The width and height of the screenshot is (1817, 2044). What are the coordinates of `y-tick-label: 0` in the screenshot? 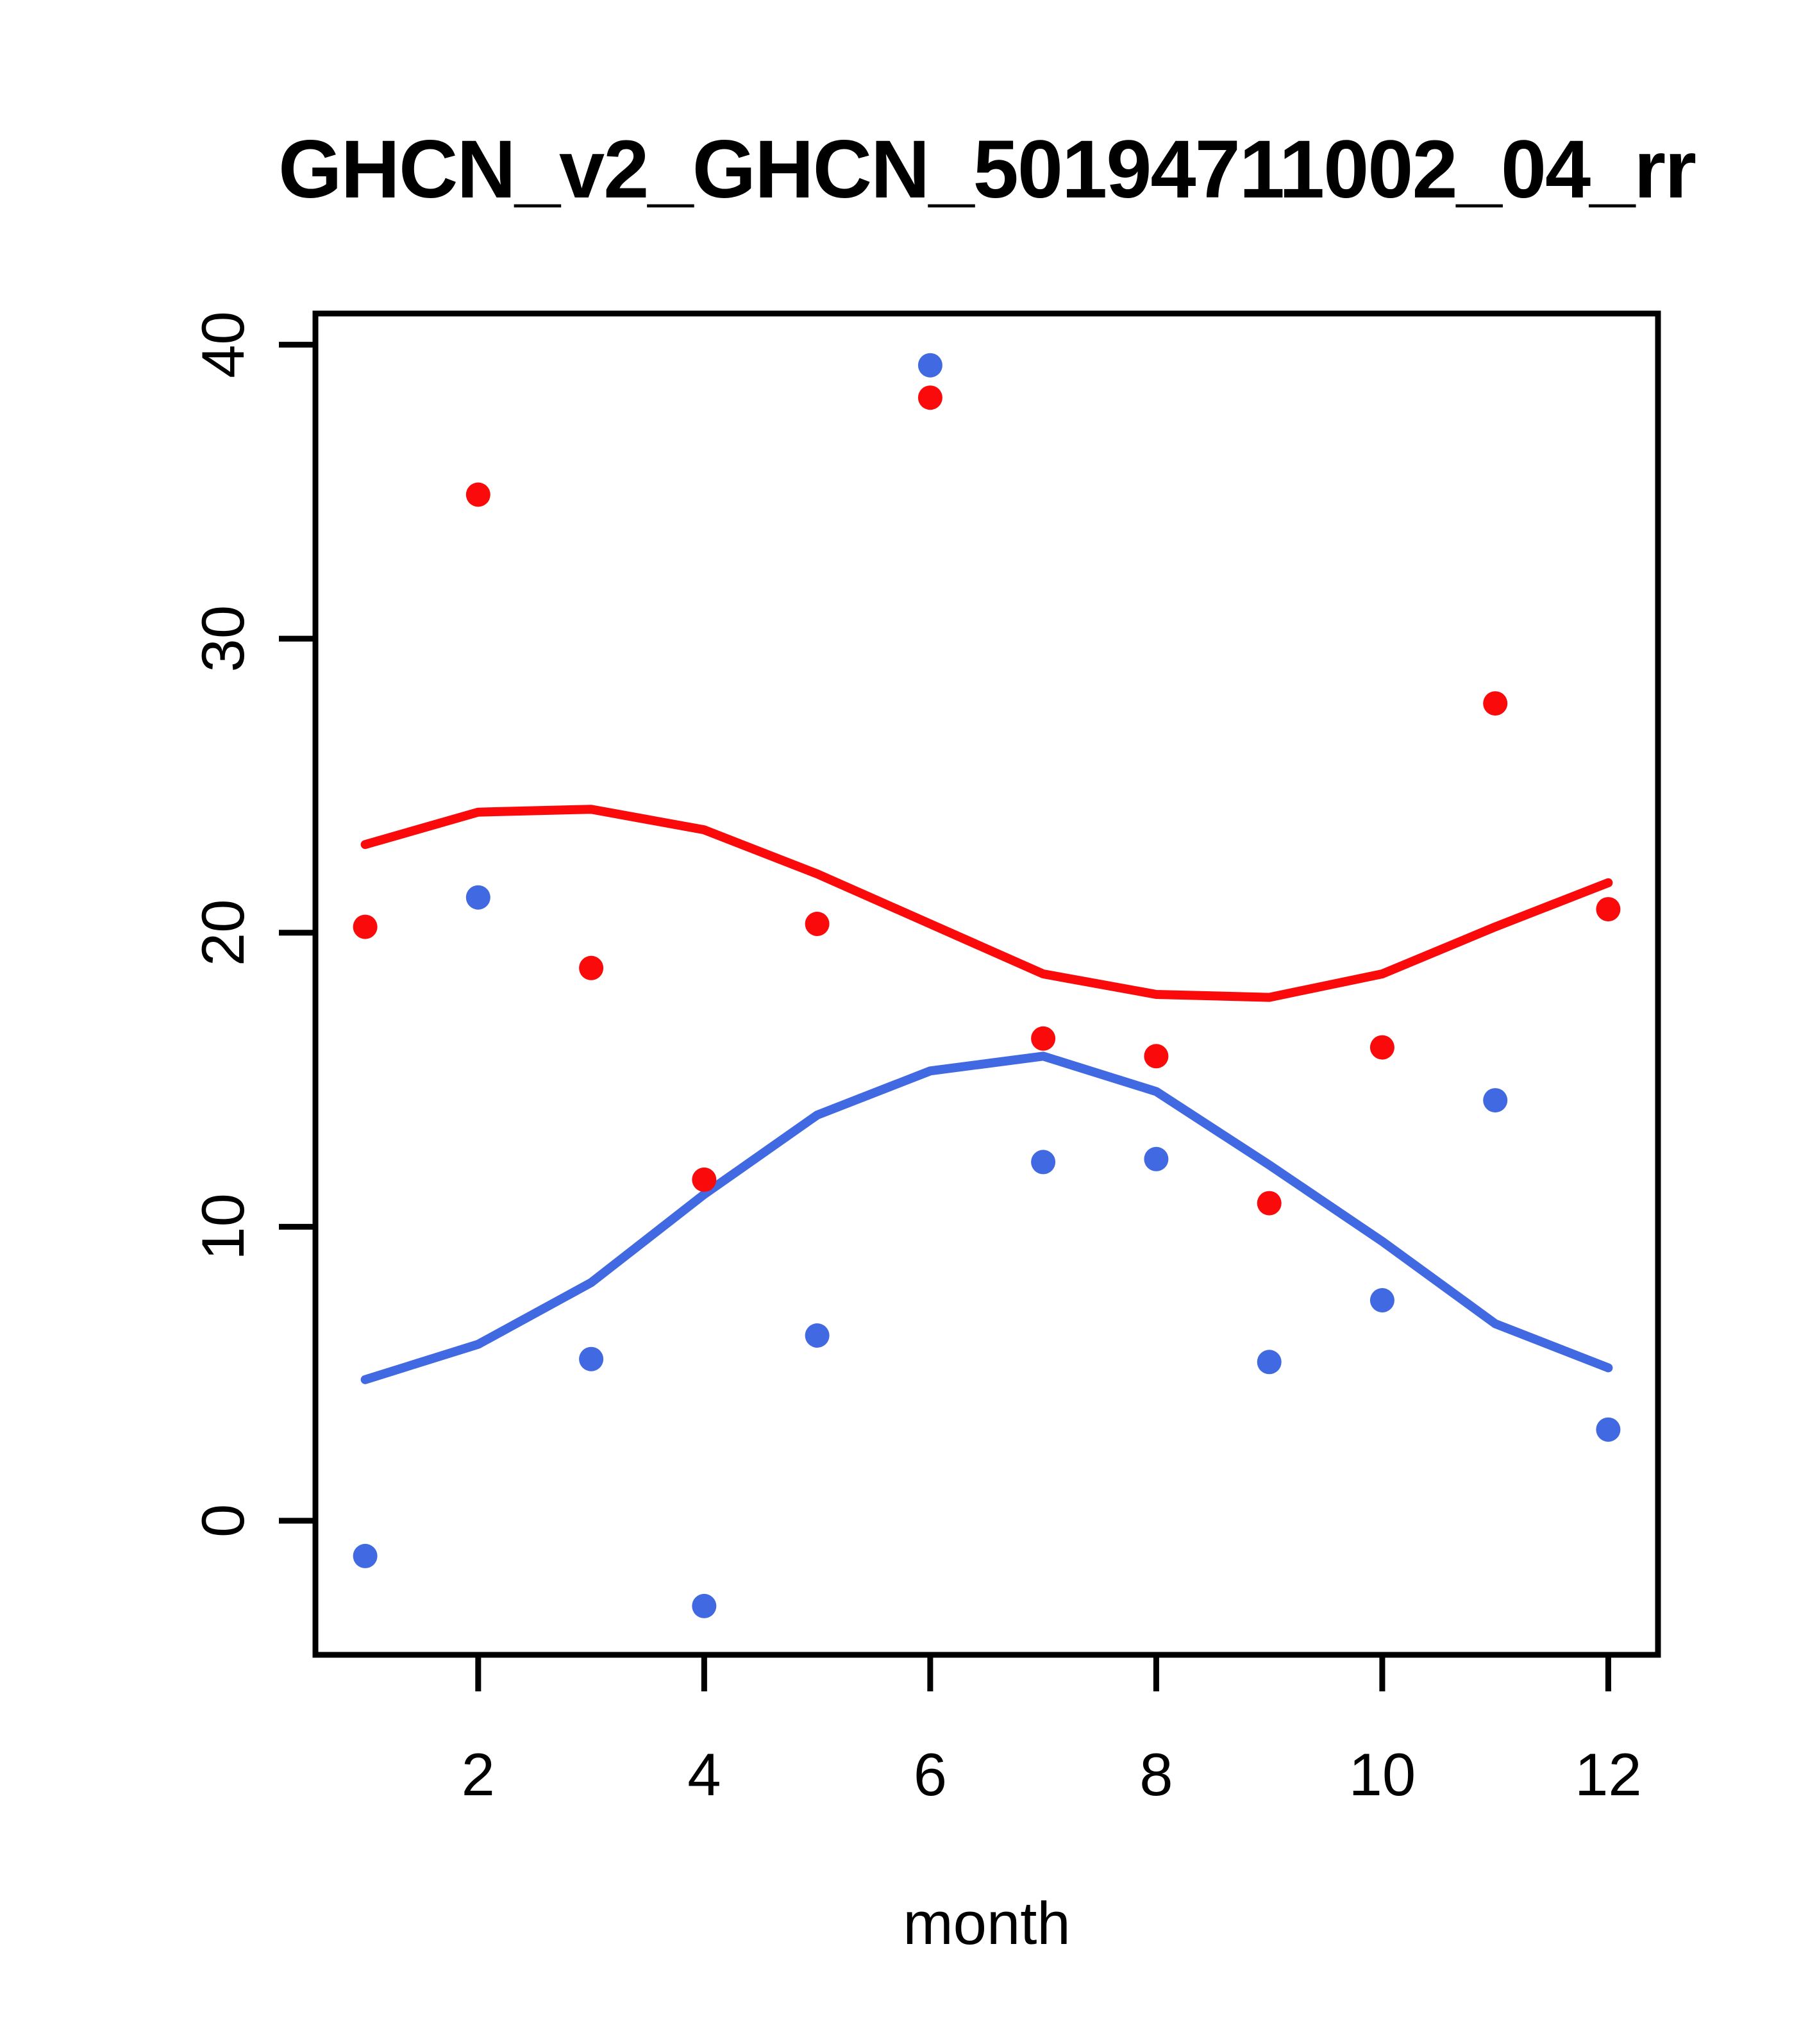 It's located at (223, 1520).